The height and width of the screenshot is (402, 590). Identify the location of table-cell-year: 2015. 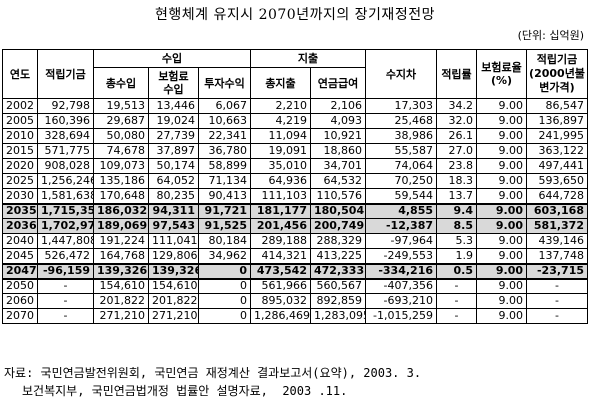
(20, 151).